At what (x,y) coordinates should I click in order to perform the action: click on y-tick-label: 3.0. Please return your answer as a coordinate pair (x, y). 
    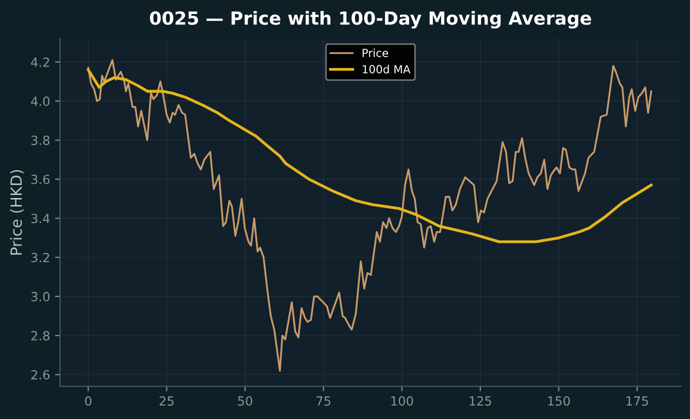
    Looking at the image, I should click on (40, 297).